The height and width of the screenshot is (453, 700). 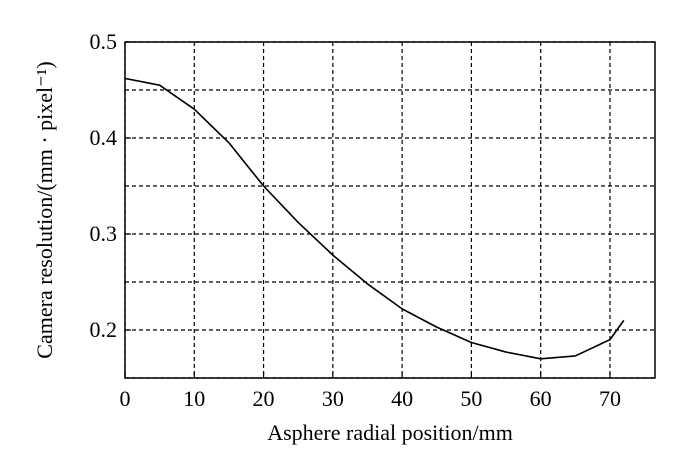 I want to click on x-tick-label: 70, so click(x=610, y=398).